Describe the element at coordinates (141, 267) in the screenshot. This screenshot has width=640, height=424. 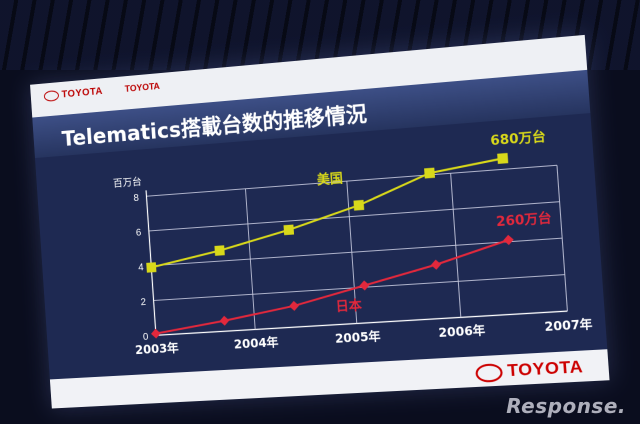
I see `y-tick-label: 4` at that location.